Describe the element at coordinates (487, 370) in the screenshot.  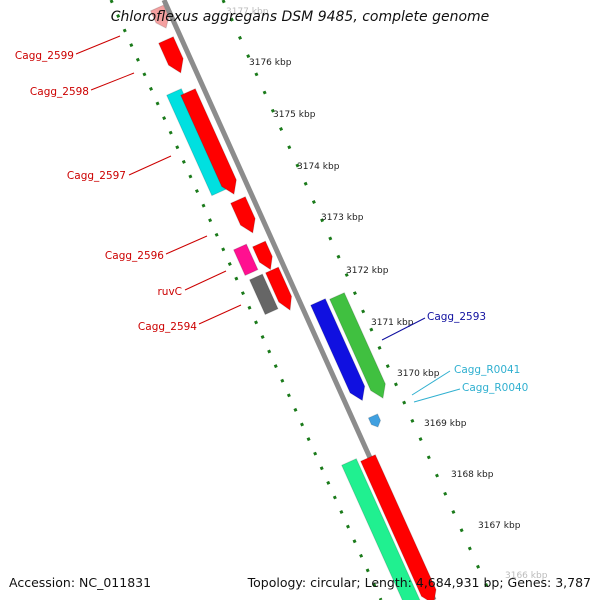
I see `gene-label-7: Cagg_R0041` at that location.